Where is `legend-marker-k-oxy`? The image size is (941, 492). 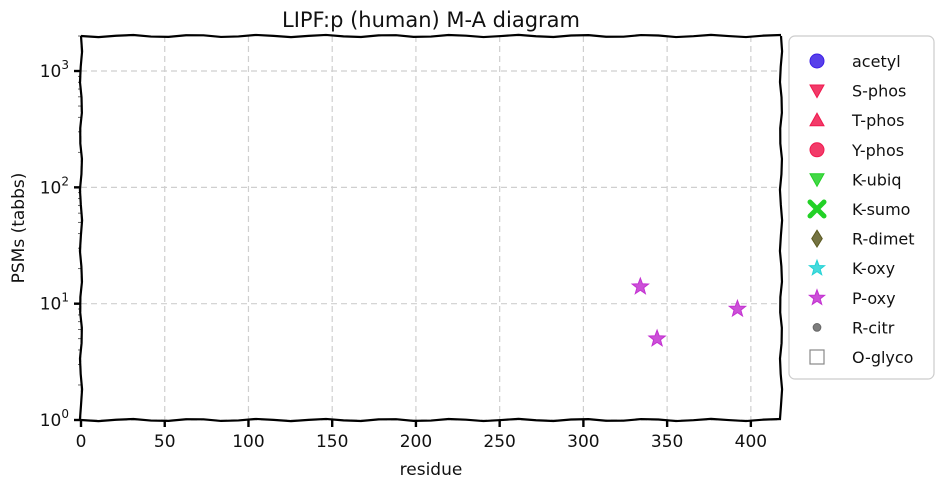
legend-marker-k-oxy is located at coordinates (817, 267).